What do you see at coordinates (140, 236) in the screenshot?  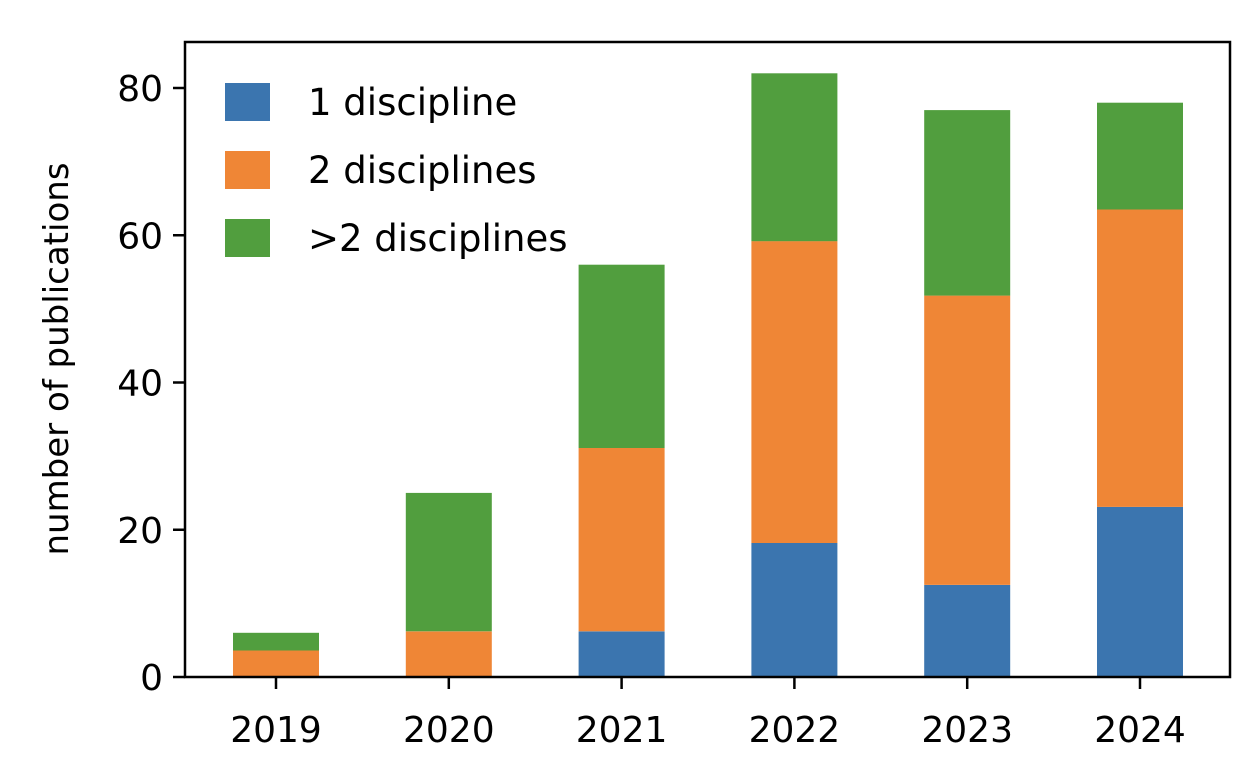 I see `y-tick-label: 60` at bounding box center [140, 236].